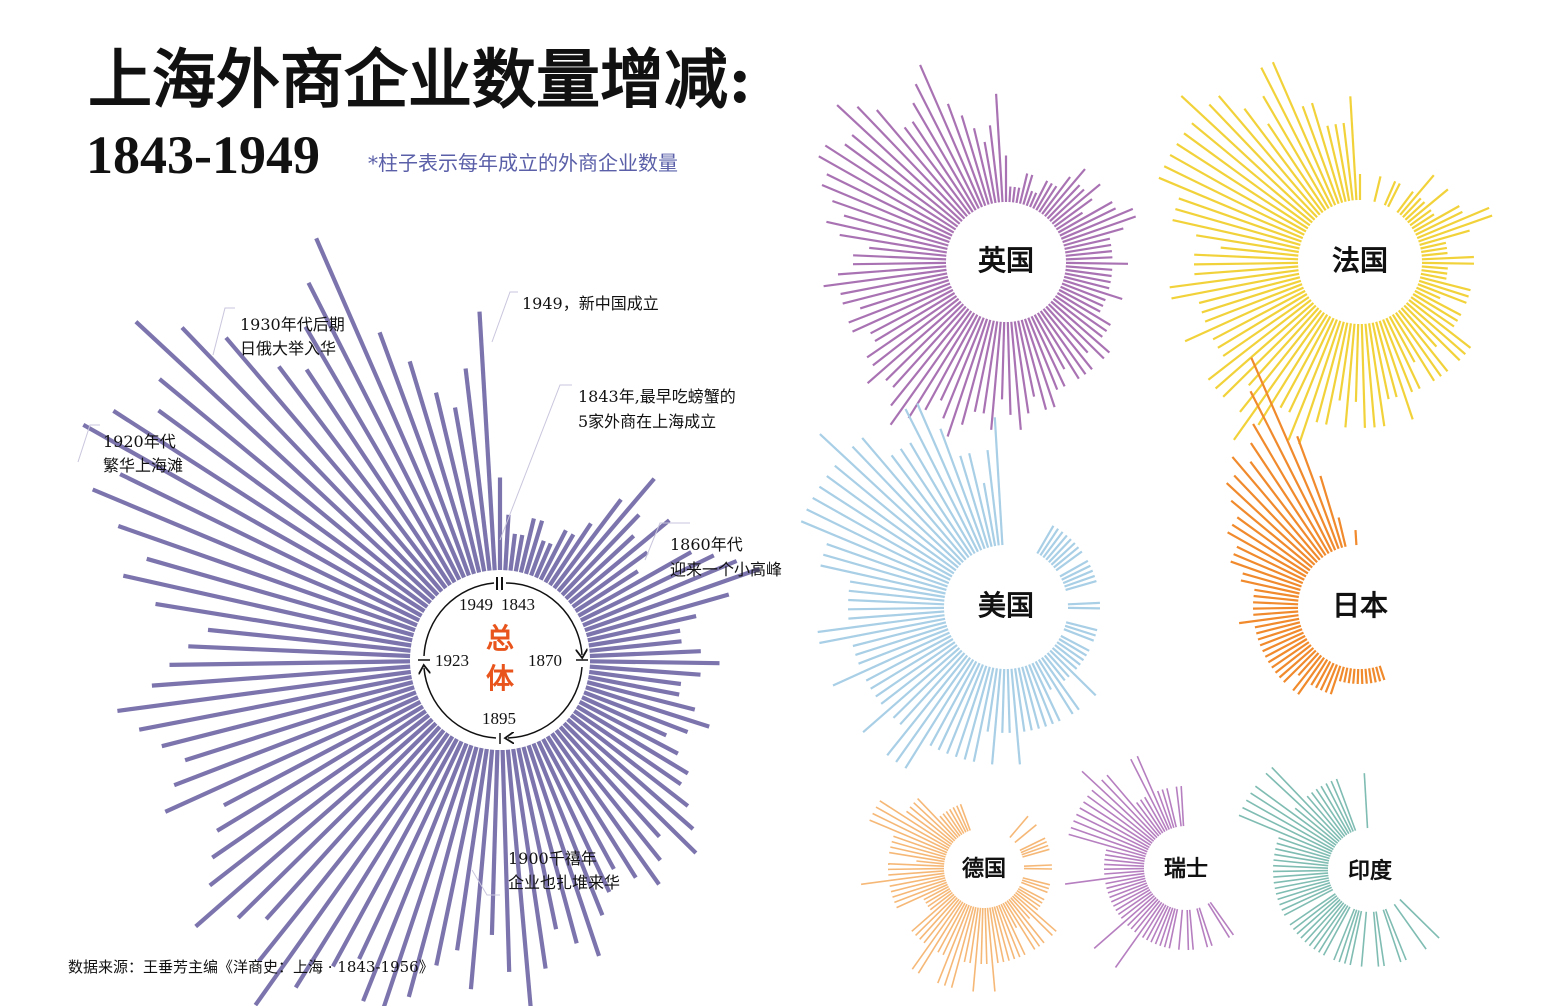 The image size is (1555, 1006). I want to click on chart-title: 上海外商企业数量增减:, so click(420, 80).